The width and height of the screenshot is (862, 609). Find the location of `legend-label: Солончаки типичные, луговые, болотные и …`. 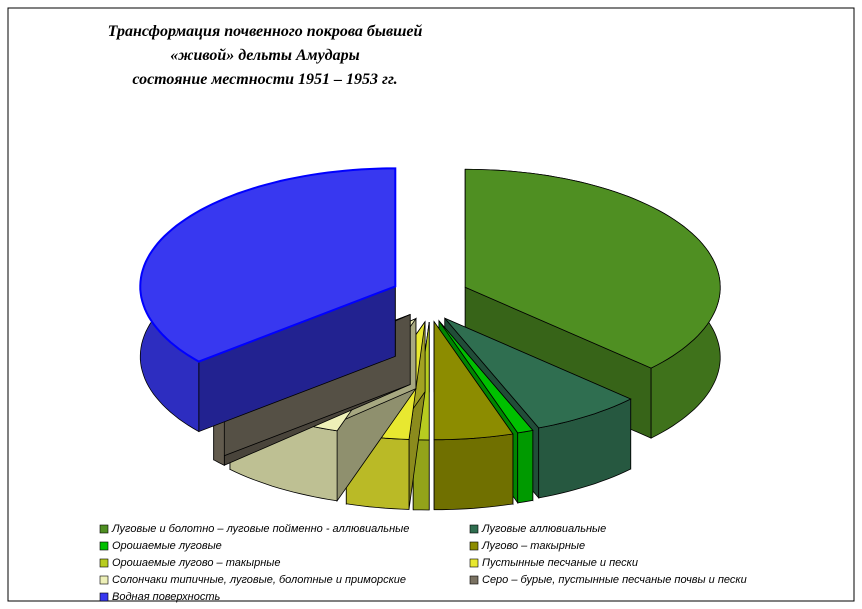

legend-label: Солончаки типичные, луговые, болотные и … is located at coordinates (259, 580).